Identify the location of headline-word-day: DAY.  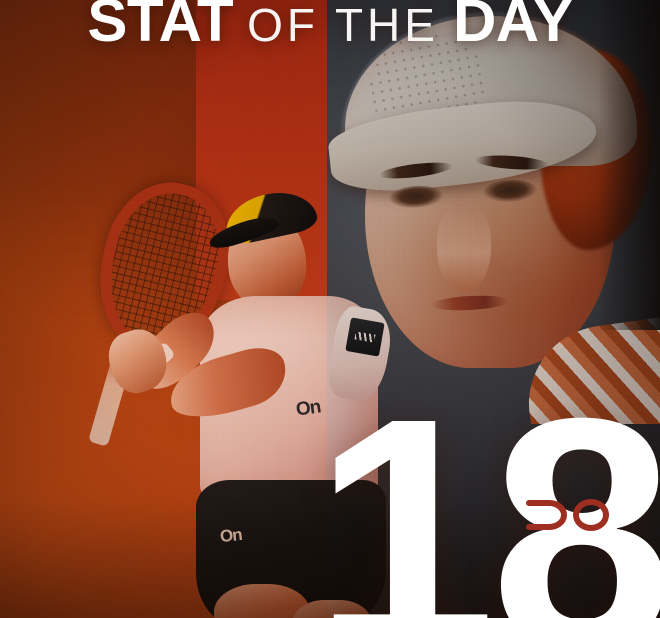
(512, 27).